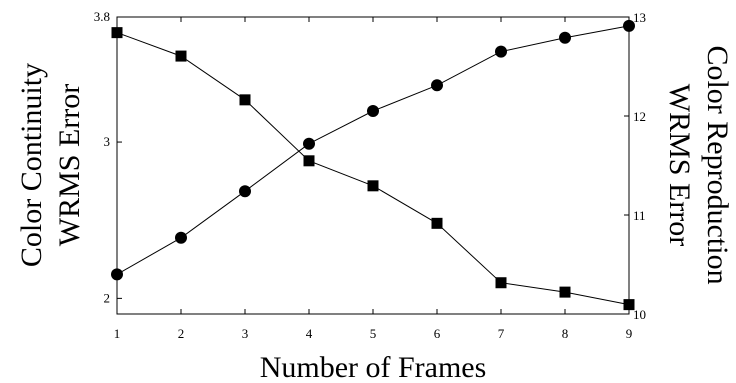  What do you see at coordinates (639, 116) in the screenshot?
I see `right-y-tick-label: 12` at bounding box center [639, 116].